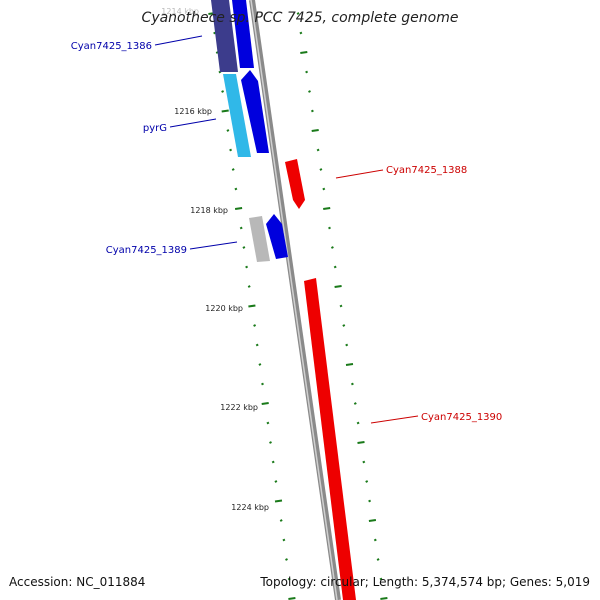  What do you see at coordinates (180, 11) in the screenshot?
I see `scale-label-1214: 1214 kbp` at bounding box center [180, 11].